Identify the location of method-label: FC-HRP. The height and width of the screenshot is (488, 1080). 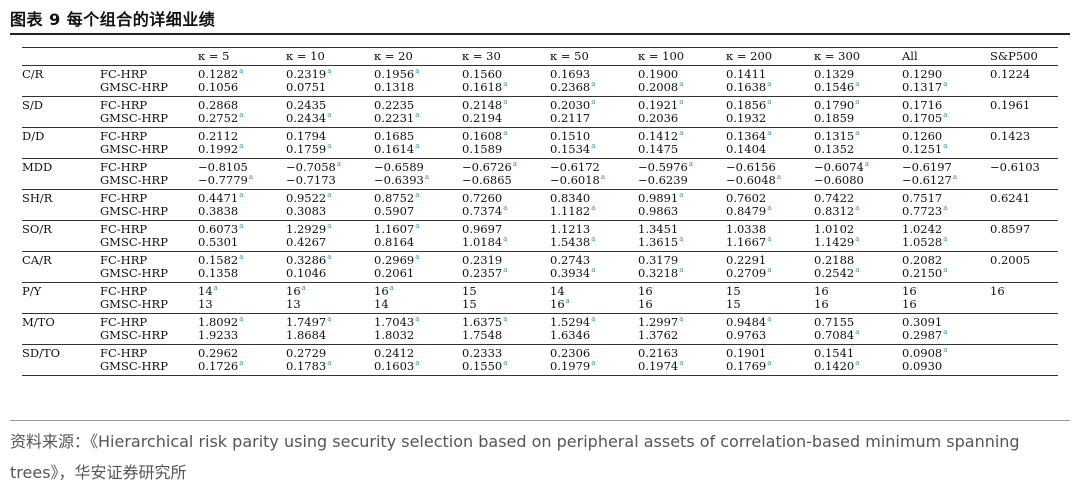
(124, 228).